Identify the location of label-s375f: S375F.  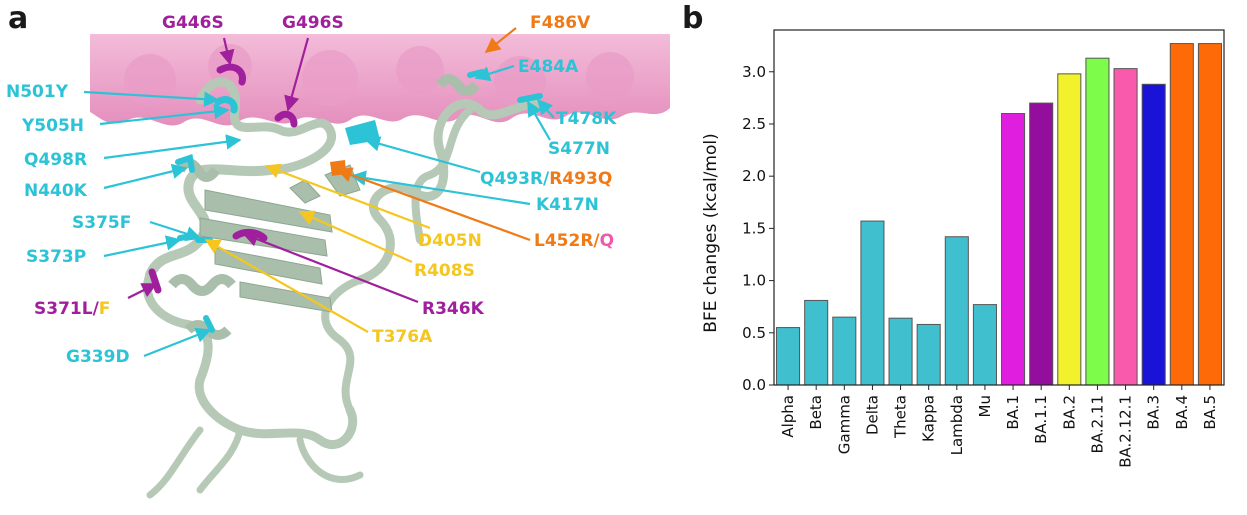
(101, 223).